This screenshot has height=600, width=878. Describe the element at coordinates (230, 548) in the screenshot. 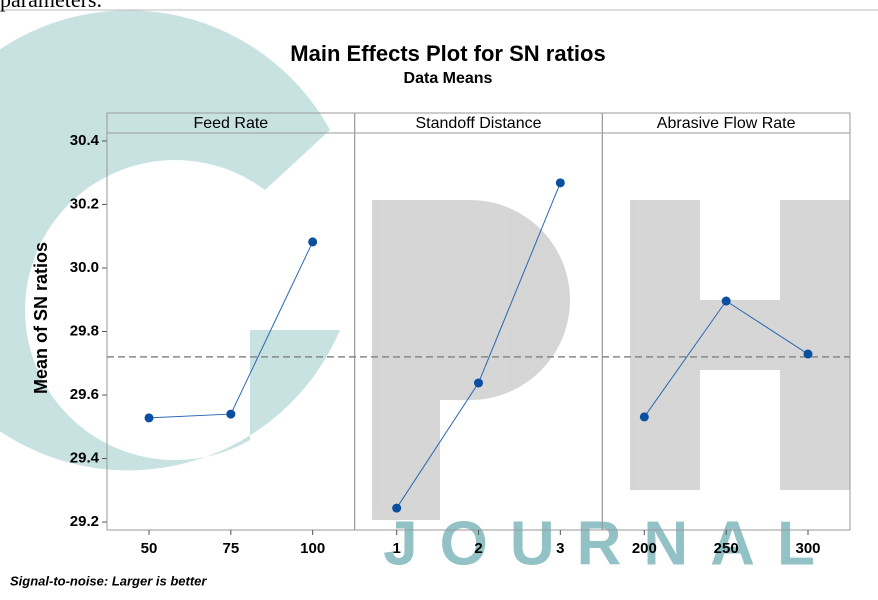

I see `x-tick-label: 75` at that location.